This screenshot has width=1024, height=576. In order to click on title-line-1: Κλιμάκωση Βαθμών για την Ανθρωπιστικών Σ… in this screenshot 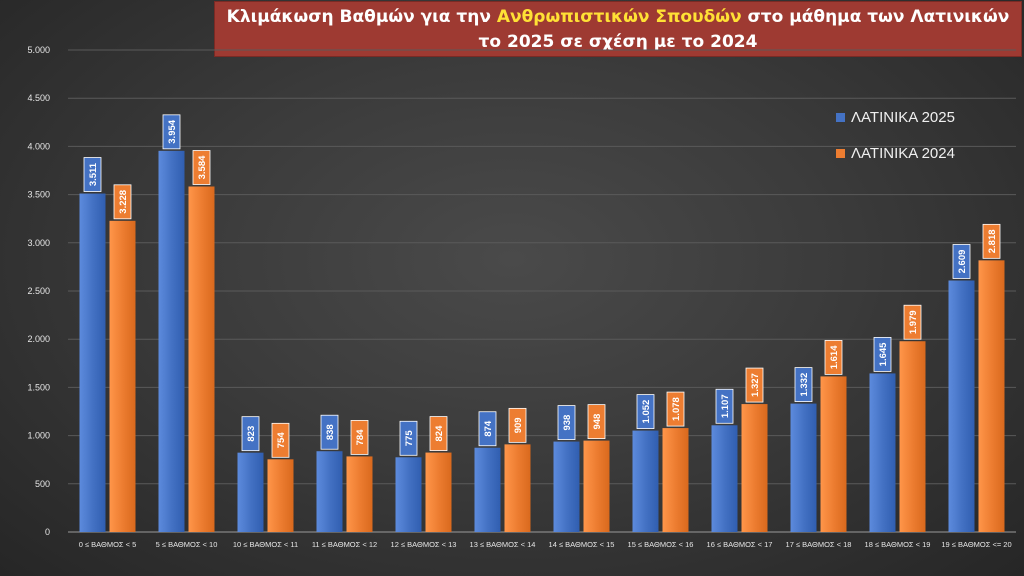, I will do `click(618, 17)`.